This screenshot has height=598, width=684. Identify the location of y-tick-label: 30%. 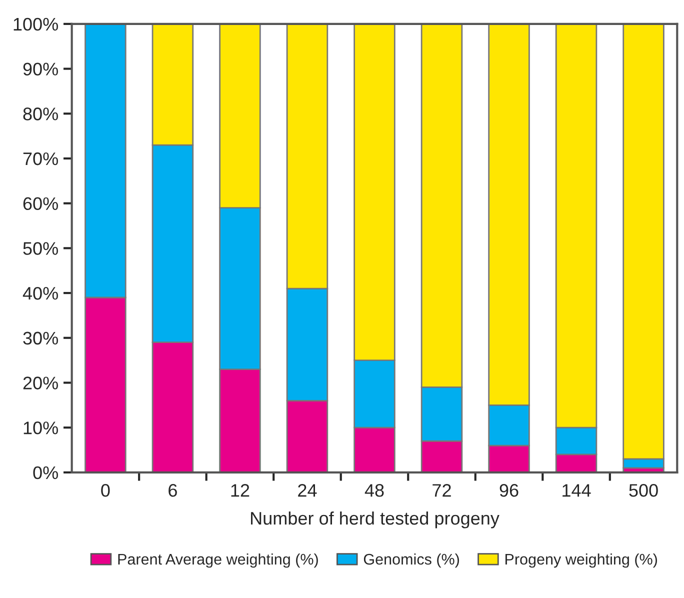
(40, 338).